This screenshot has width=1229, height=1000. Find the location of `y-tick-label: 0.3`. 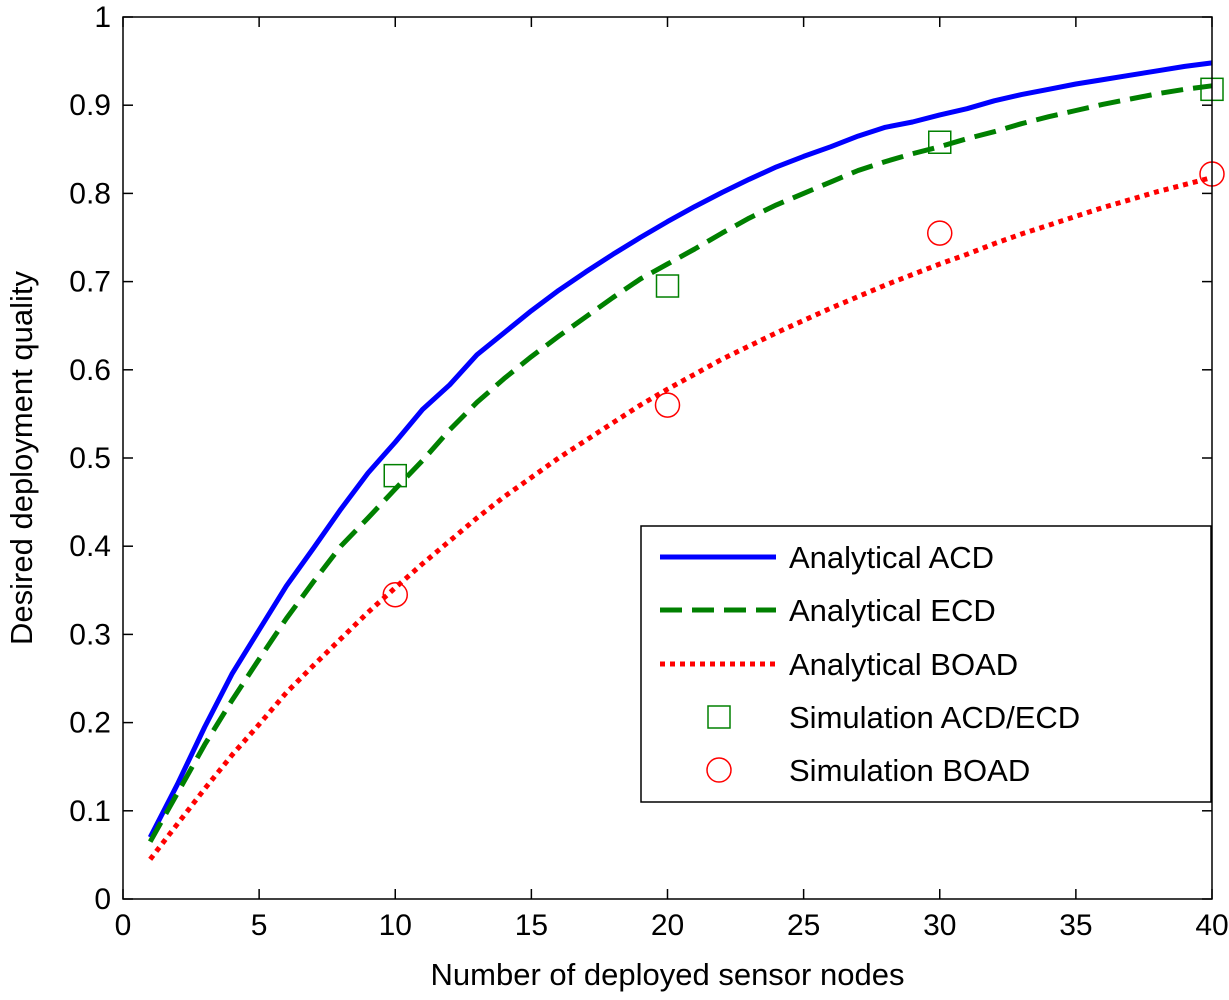

y-tick-label: 0.3 is located at coordinates (90, 634).